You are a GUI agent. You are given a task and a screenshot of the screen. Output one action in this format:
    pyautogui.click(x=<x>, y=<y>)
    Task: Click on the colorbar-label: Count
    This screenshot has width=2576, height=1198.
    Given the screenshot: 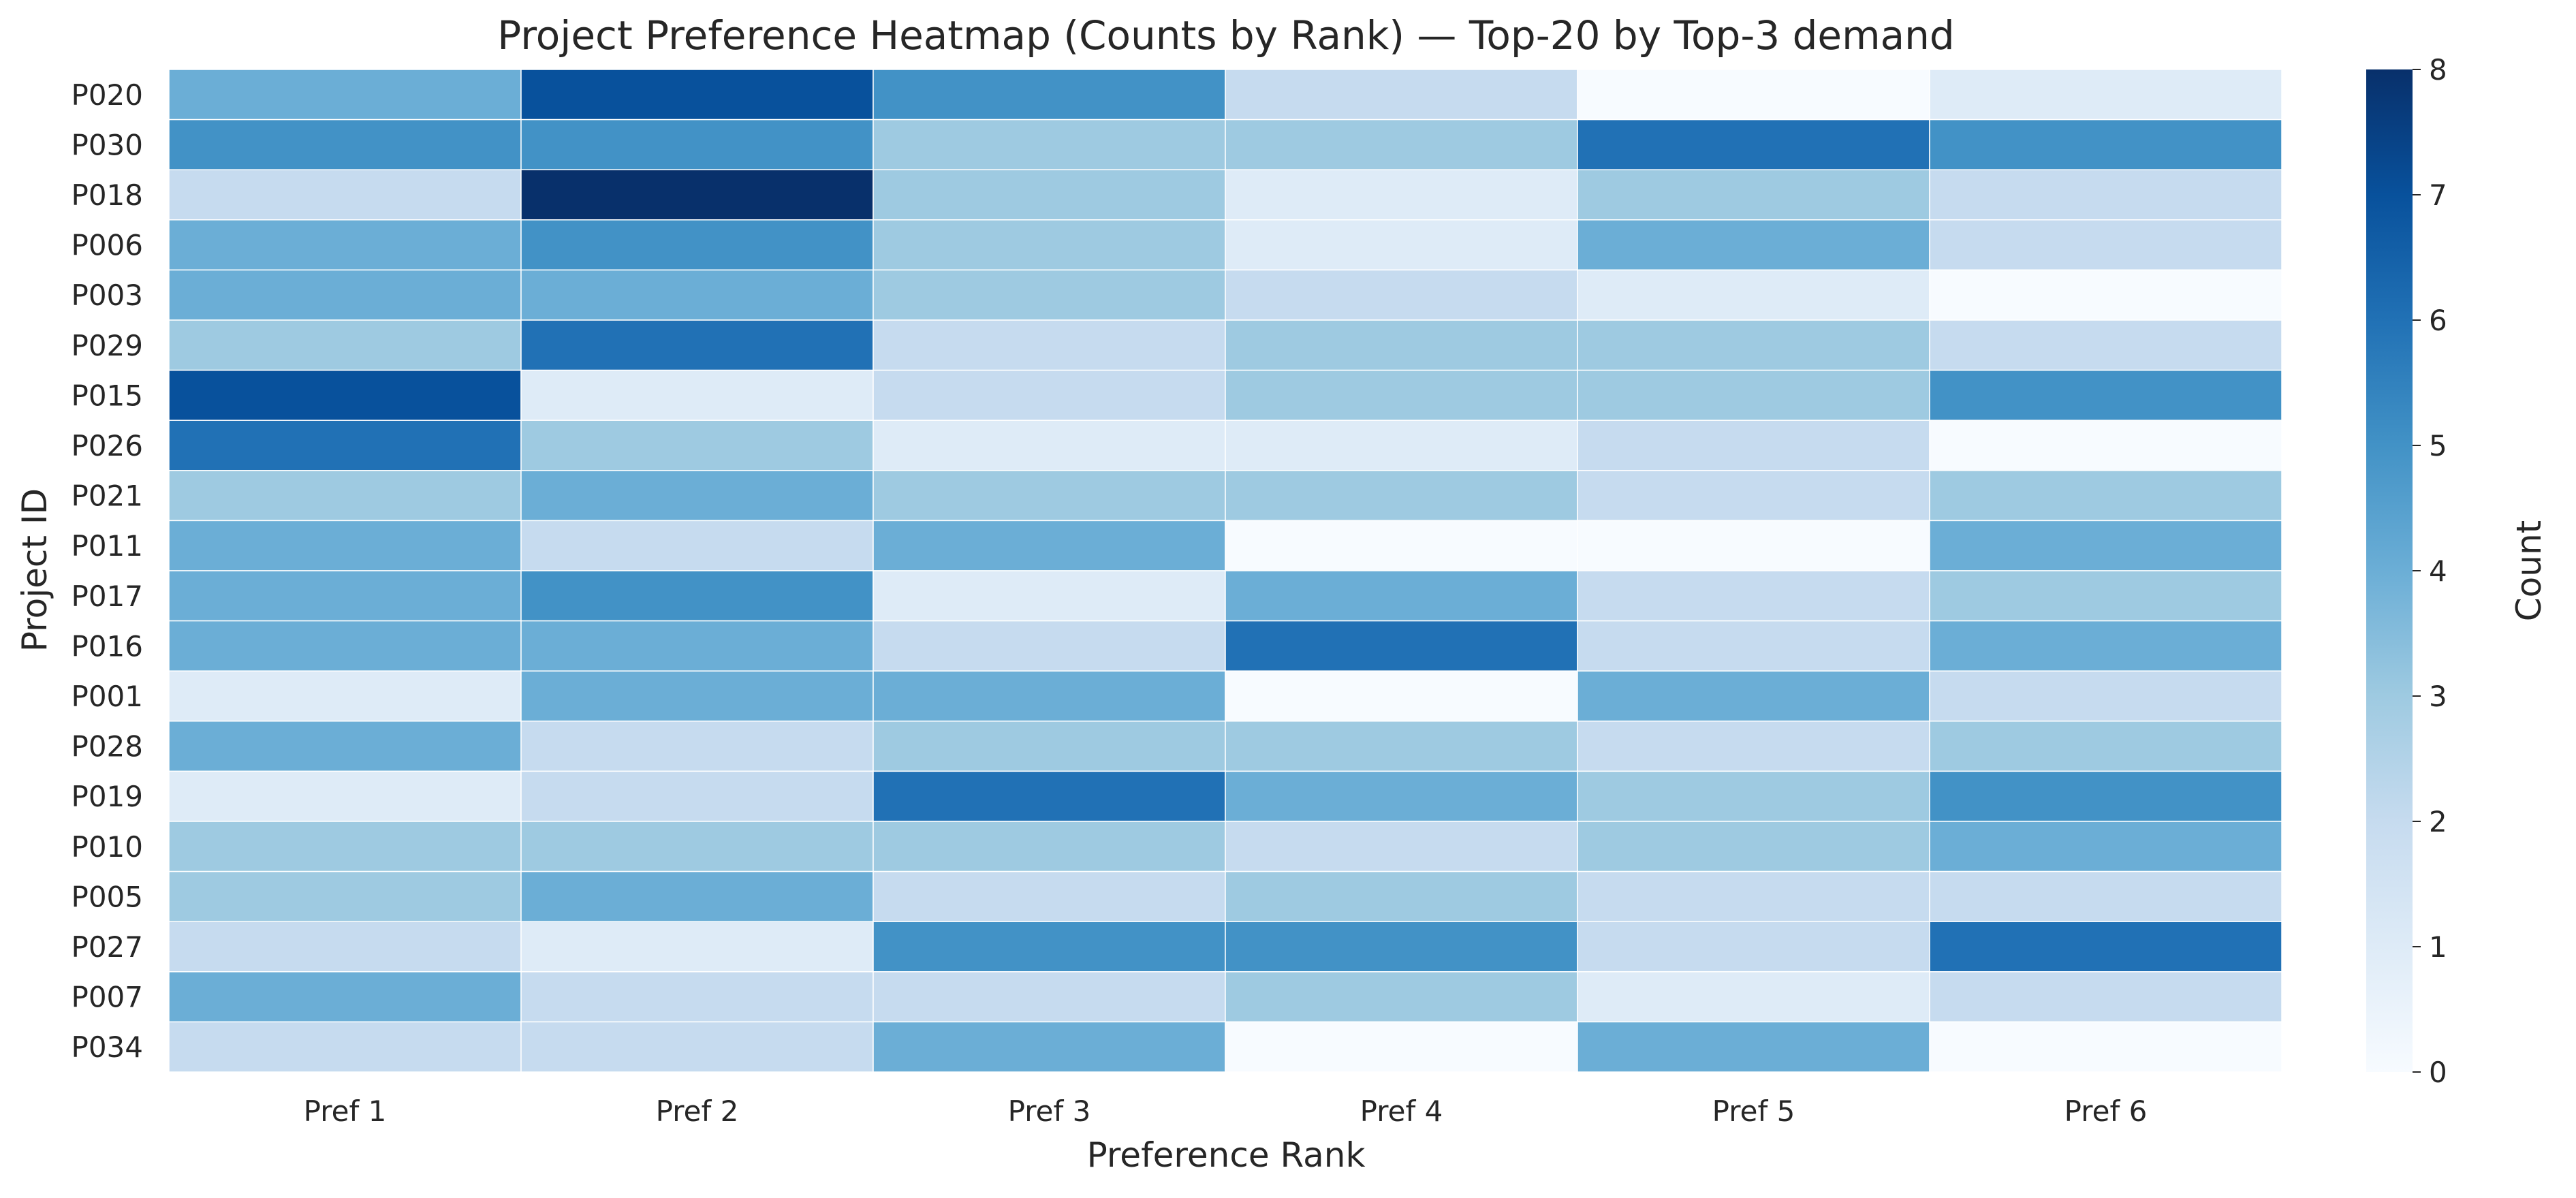 What is the action you would take?
    pyautogui.click(x=2529, y=571)
    